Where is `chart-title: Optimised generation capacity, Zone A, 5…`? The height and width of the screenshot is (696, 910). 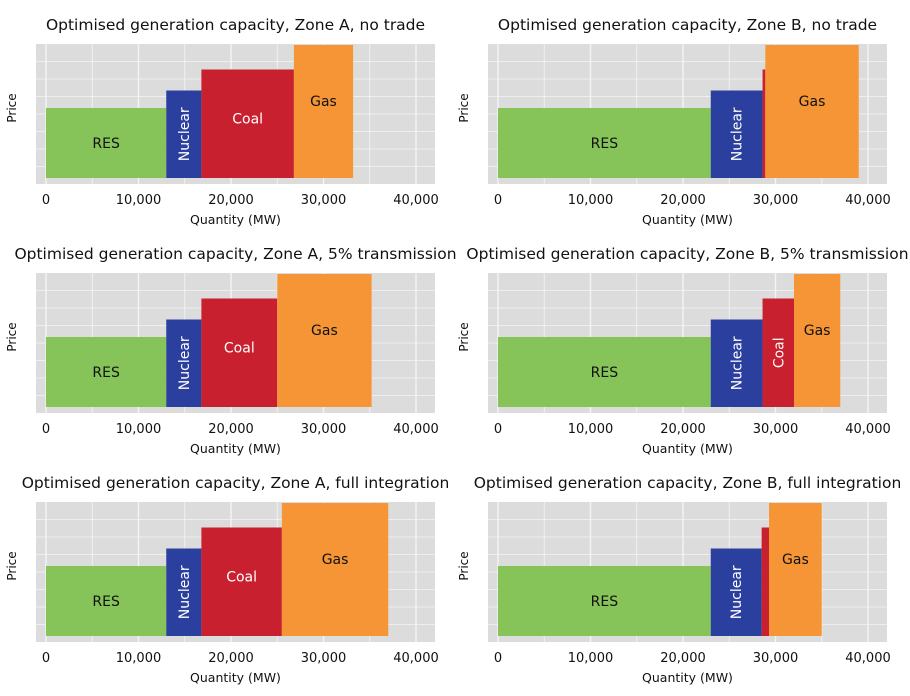 chart-title: Optimised generation capacity, Zone A, 5… is located at coordinates (235, 254).